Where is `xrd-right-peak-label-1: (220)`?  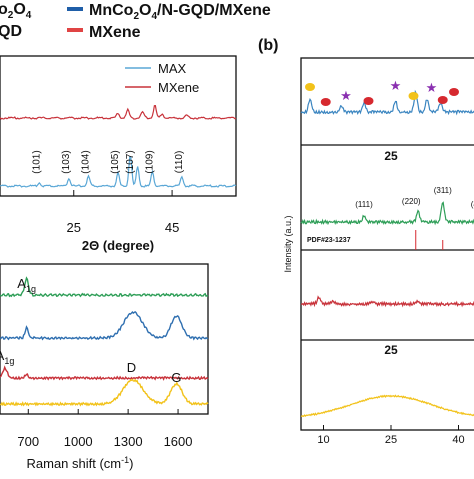 xrd-right-peak-label-1: (220) is located at coordinates (411, 201).